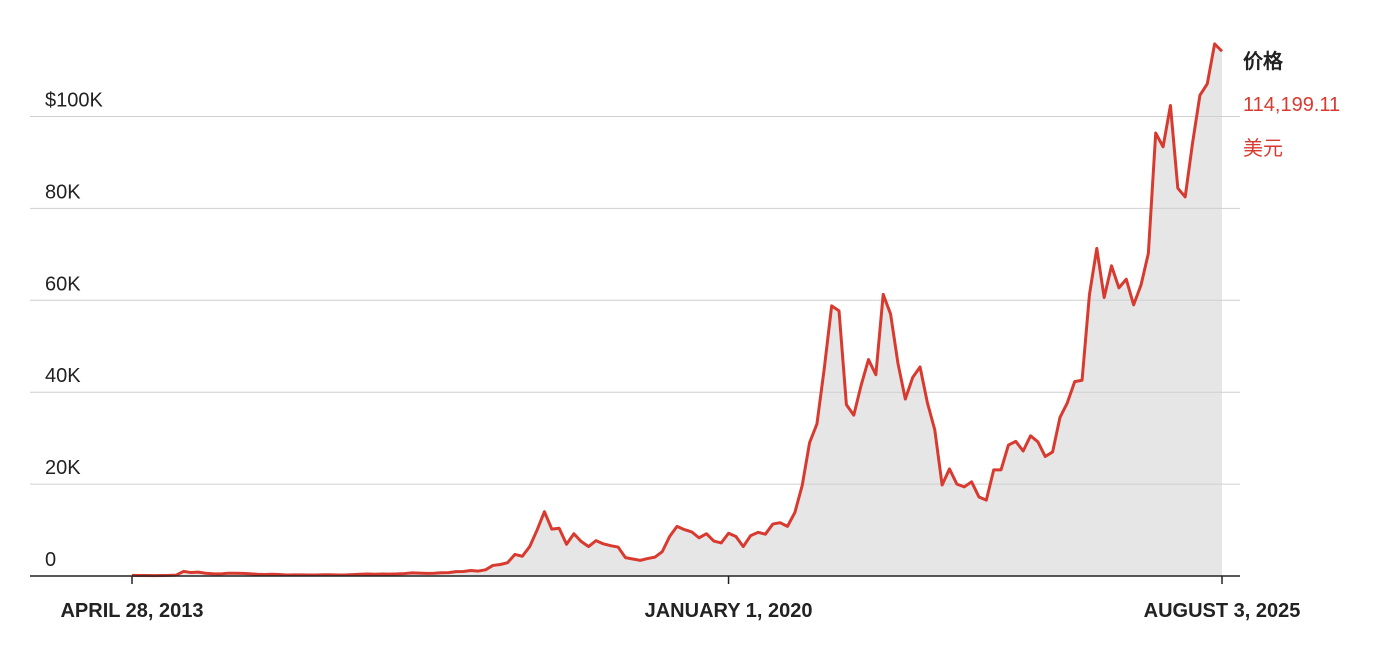 This screenshot has width=1379, height=653. What do you see at coordinates (1222, 611) in the screenshot?
I see `x-tick-label: AUGUST 3, 2025` at bounding box center [1222, 611].